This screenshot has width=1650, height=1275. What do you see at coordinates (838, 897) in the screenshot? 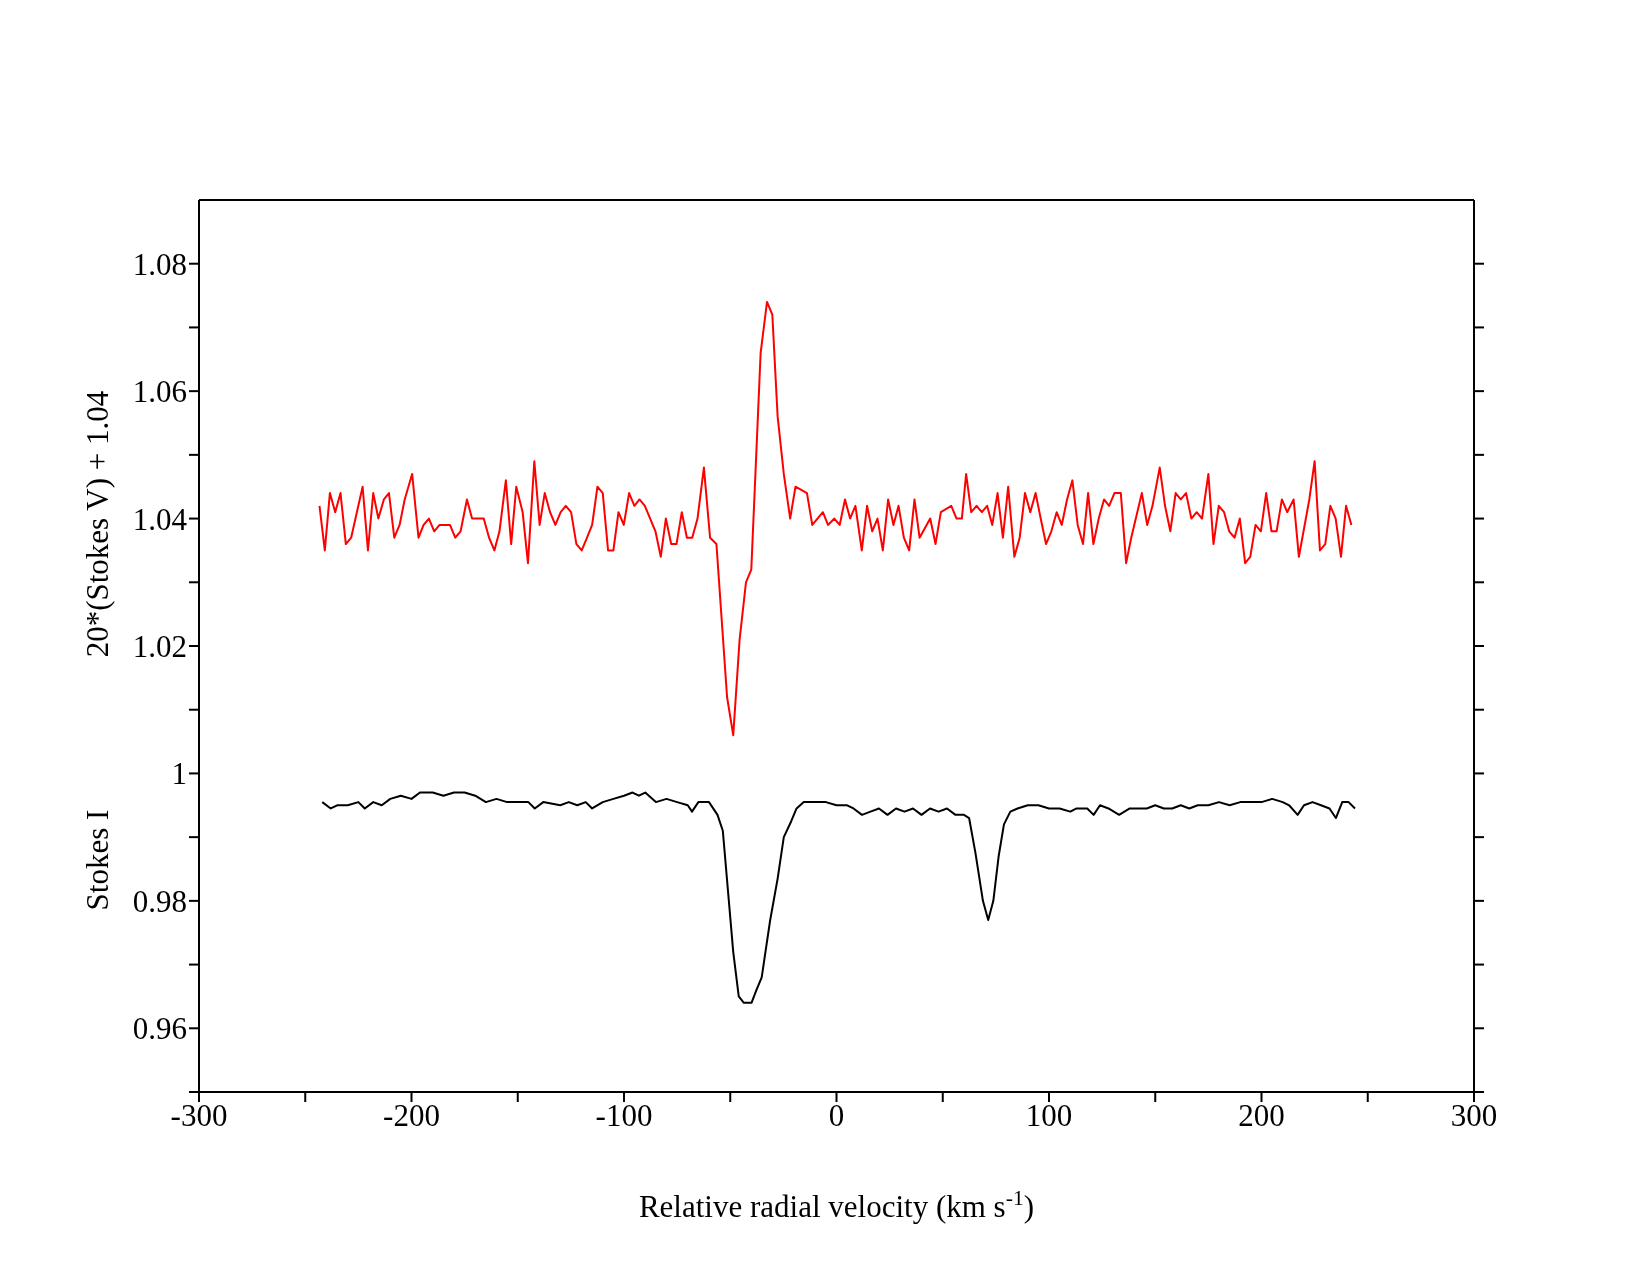
I see `line-series` at bounding box center [838, 897].